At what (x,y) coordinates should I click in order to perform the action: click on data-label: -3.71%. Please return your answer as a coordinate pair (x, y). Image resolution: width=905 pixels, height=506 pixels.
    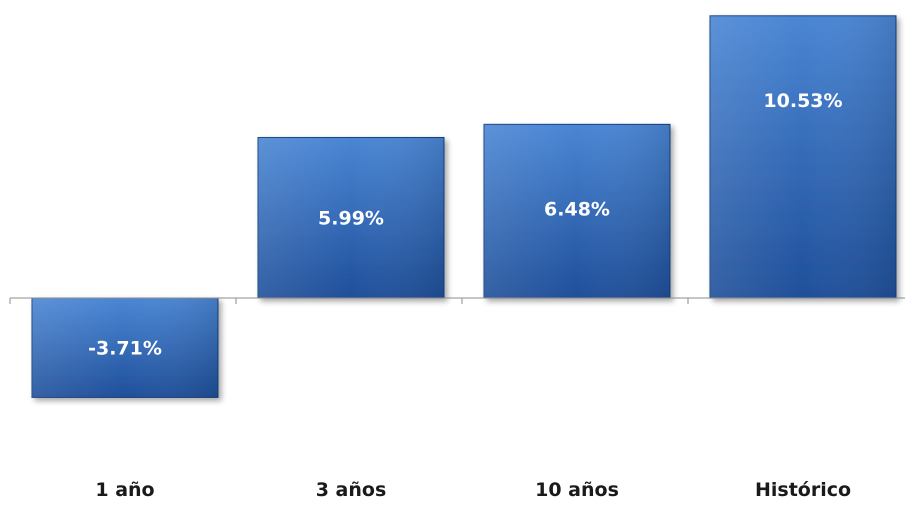
    Looking at the image, I should click on (125, 349).